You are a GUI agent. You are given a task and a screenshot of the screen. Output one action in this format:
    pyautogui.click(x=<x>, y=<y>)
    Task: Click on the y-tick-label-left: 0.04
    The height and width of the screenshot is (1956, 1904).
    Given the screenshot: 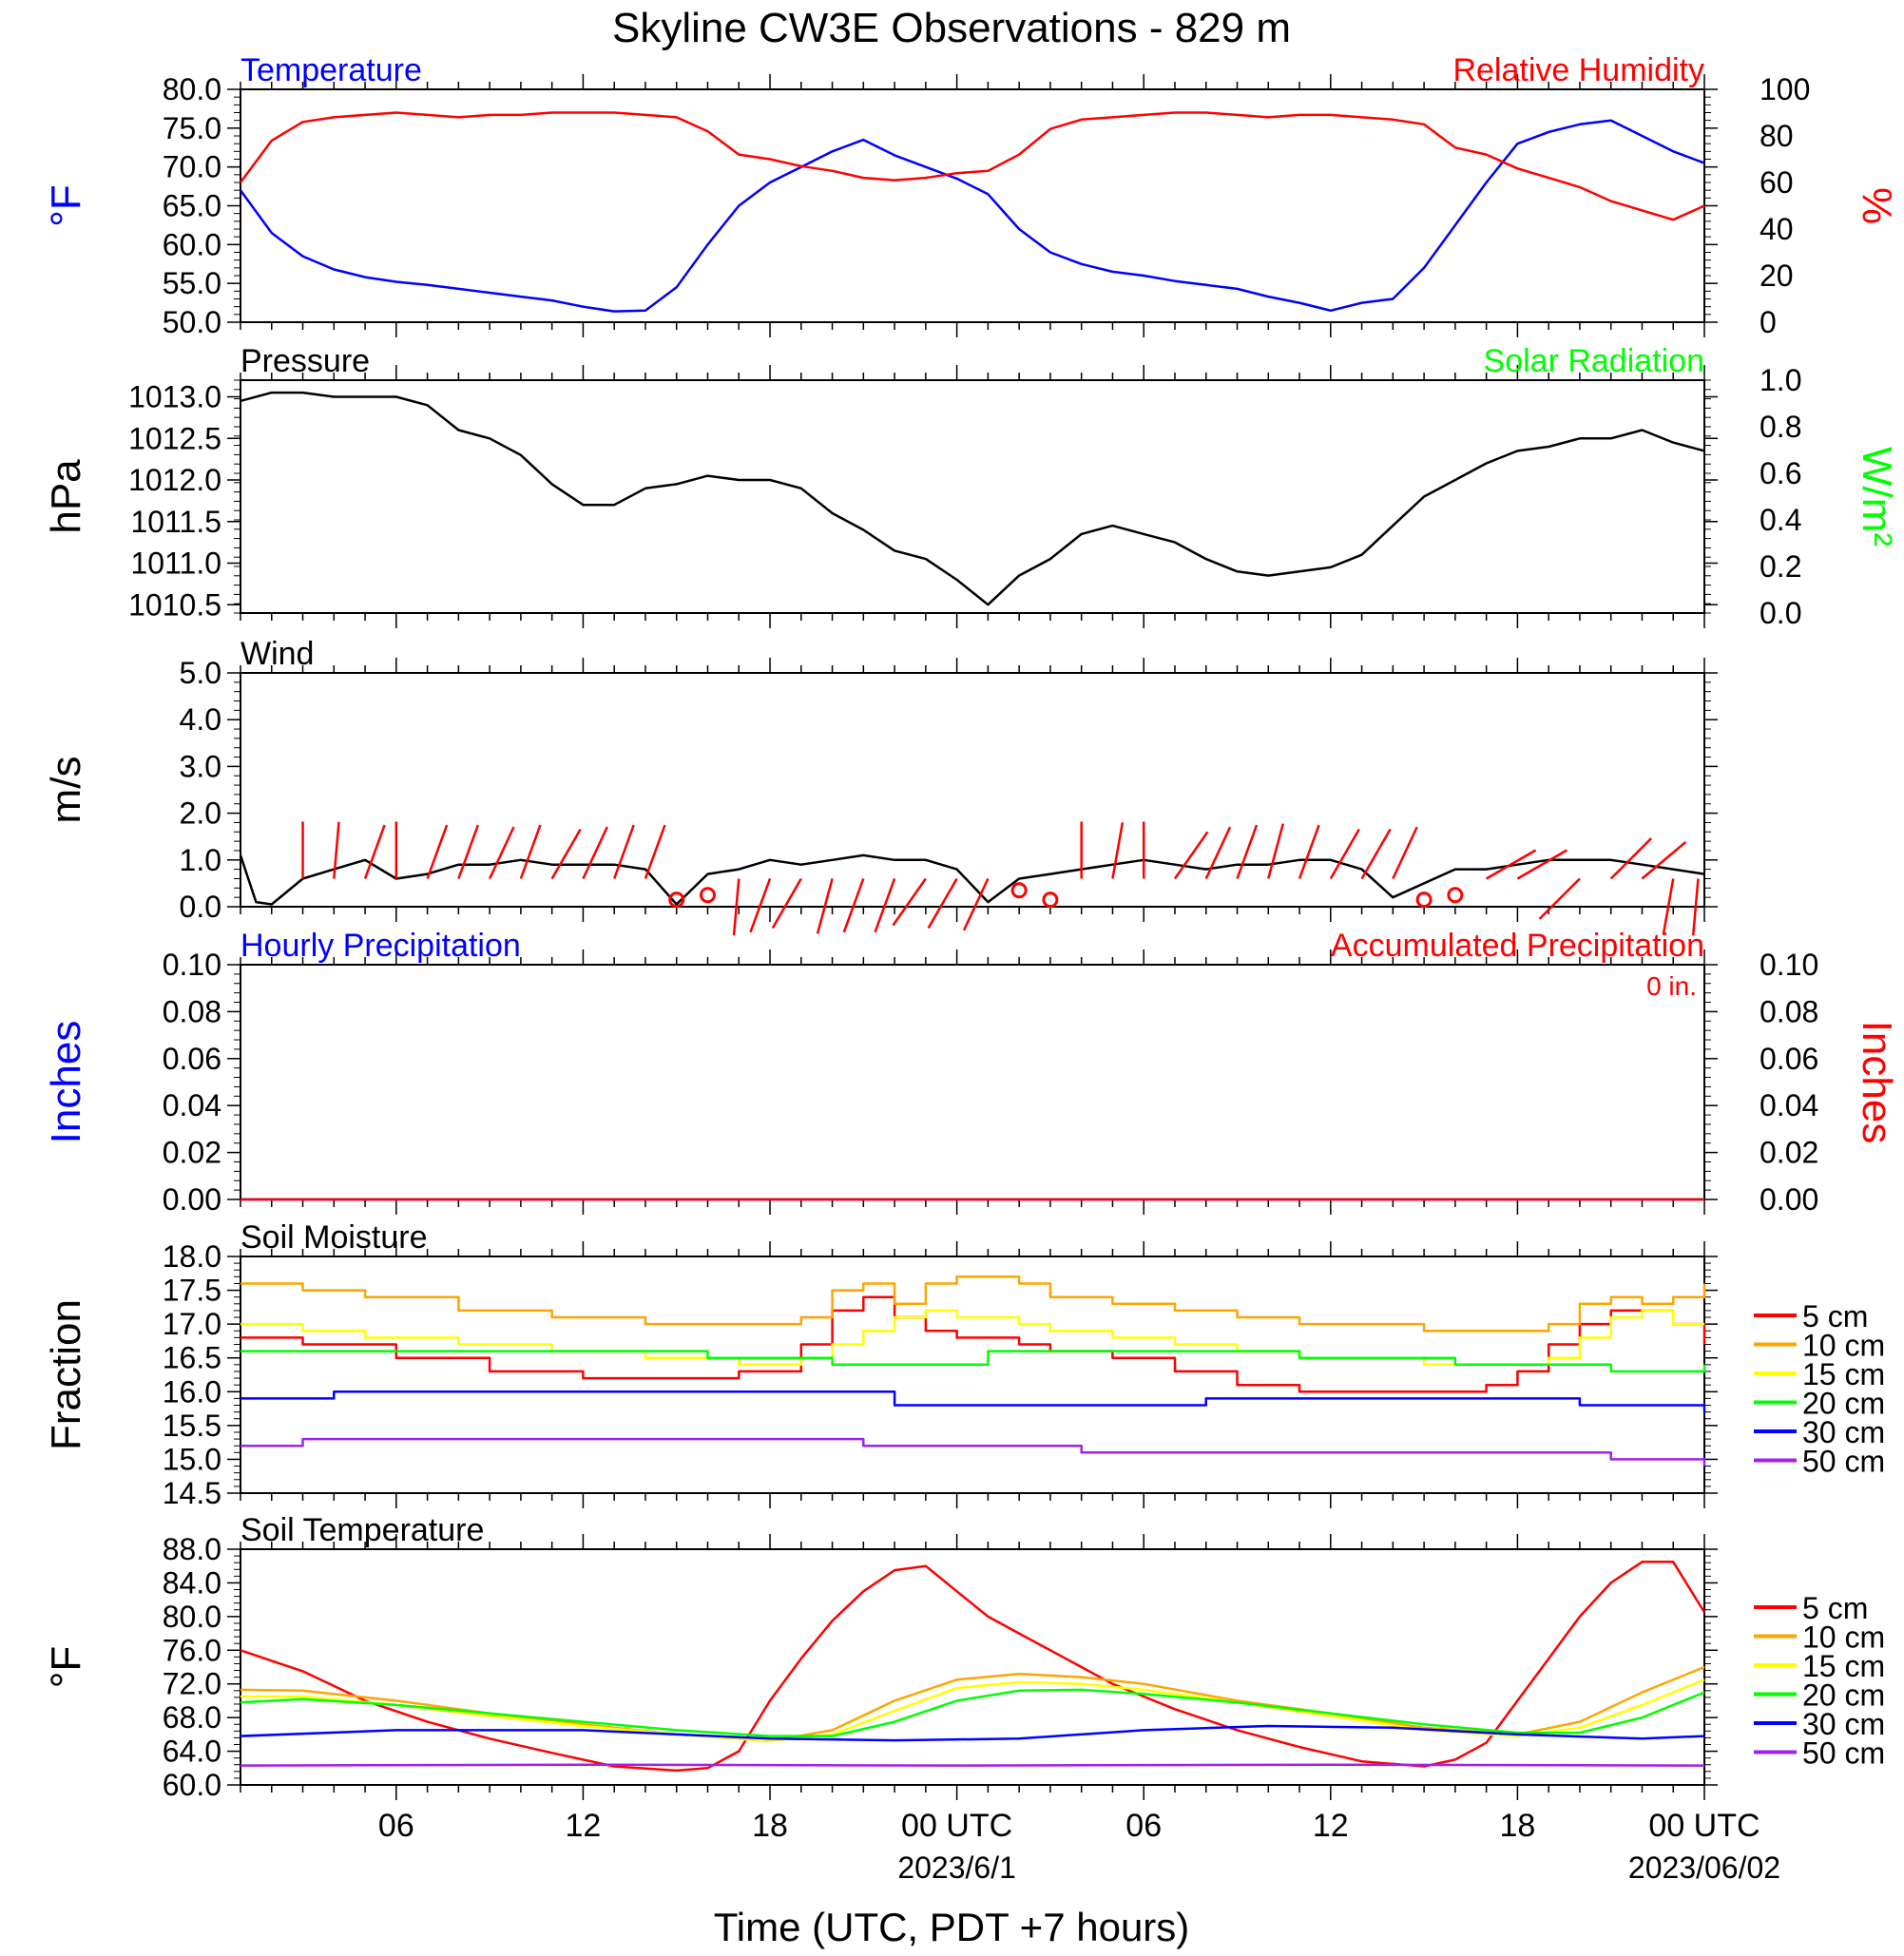 What is the action you would take?
    pyautogui.click(x=192, y=1105)
    